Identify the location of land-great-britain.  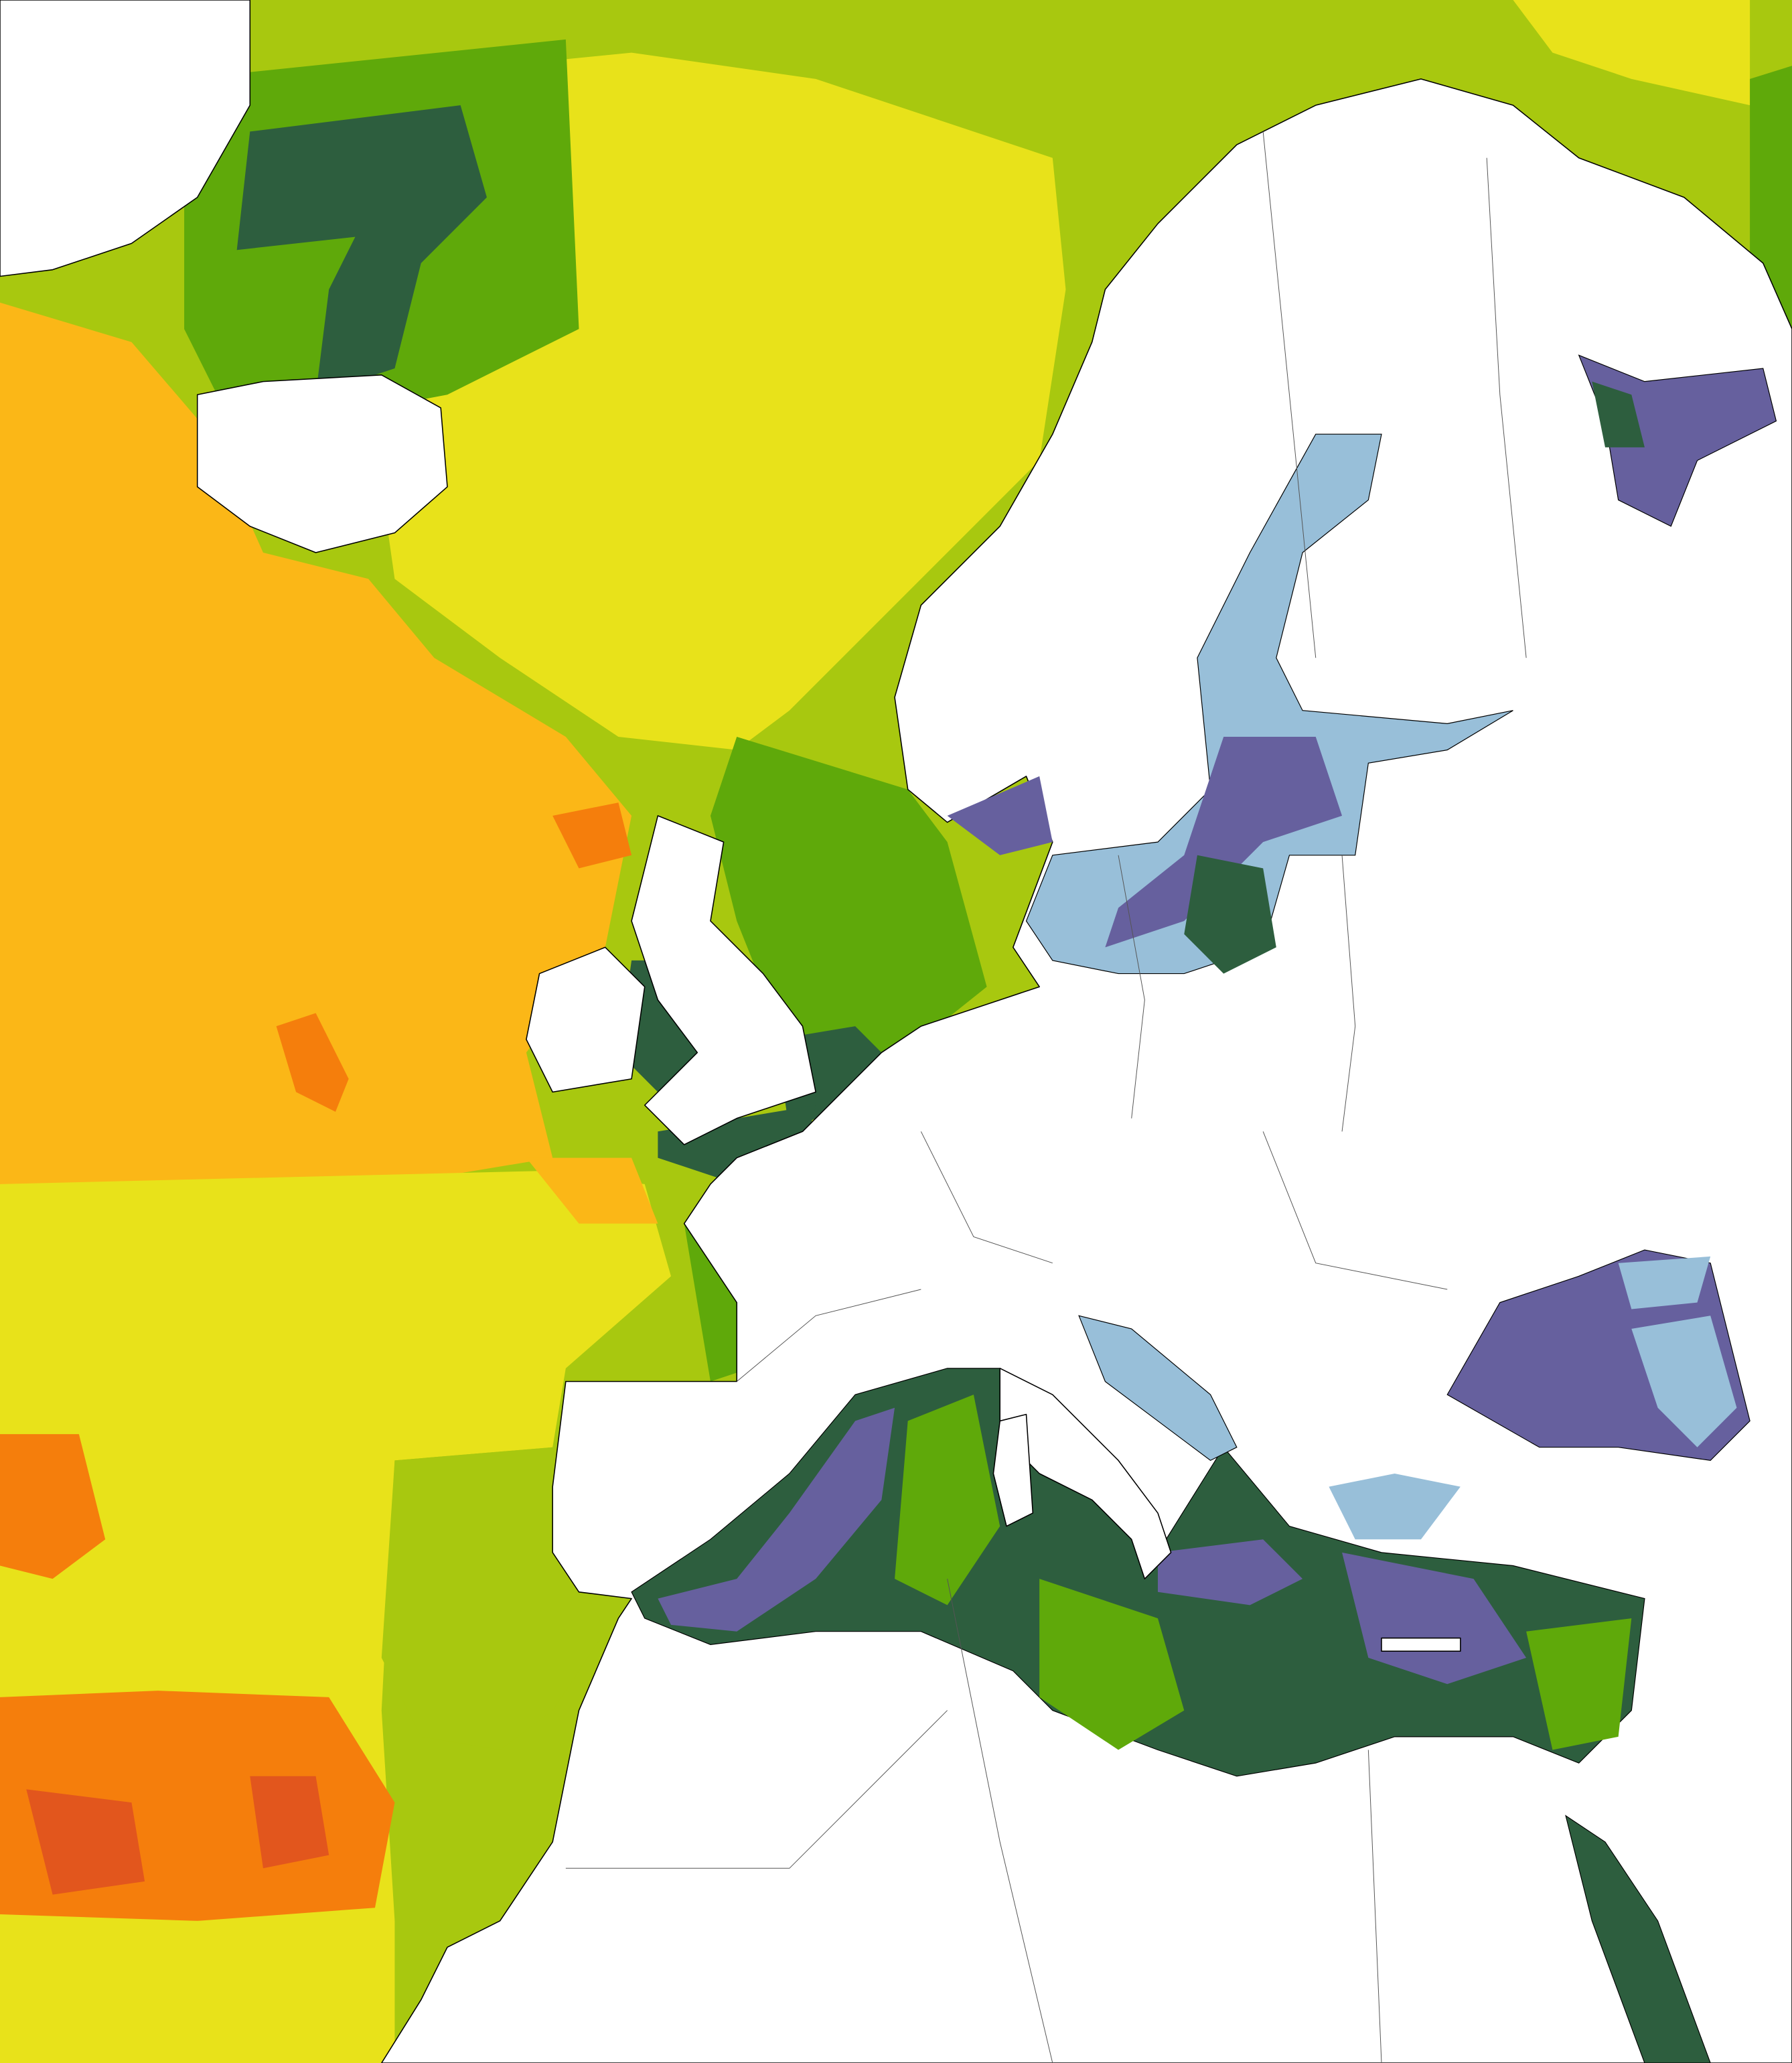
(723, 980).